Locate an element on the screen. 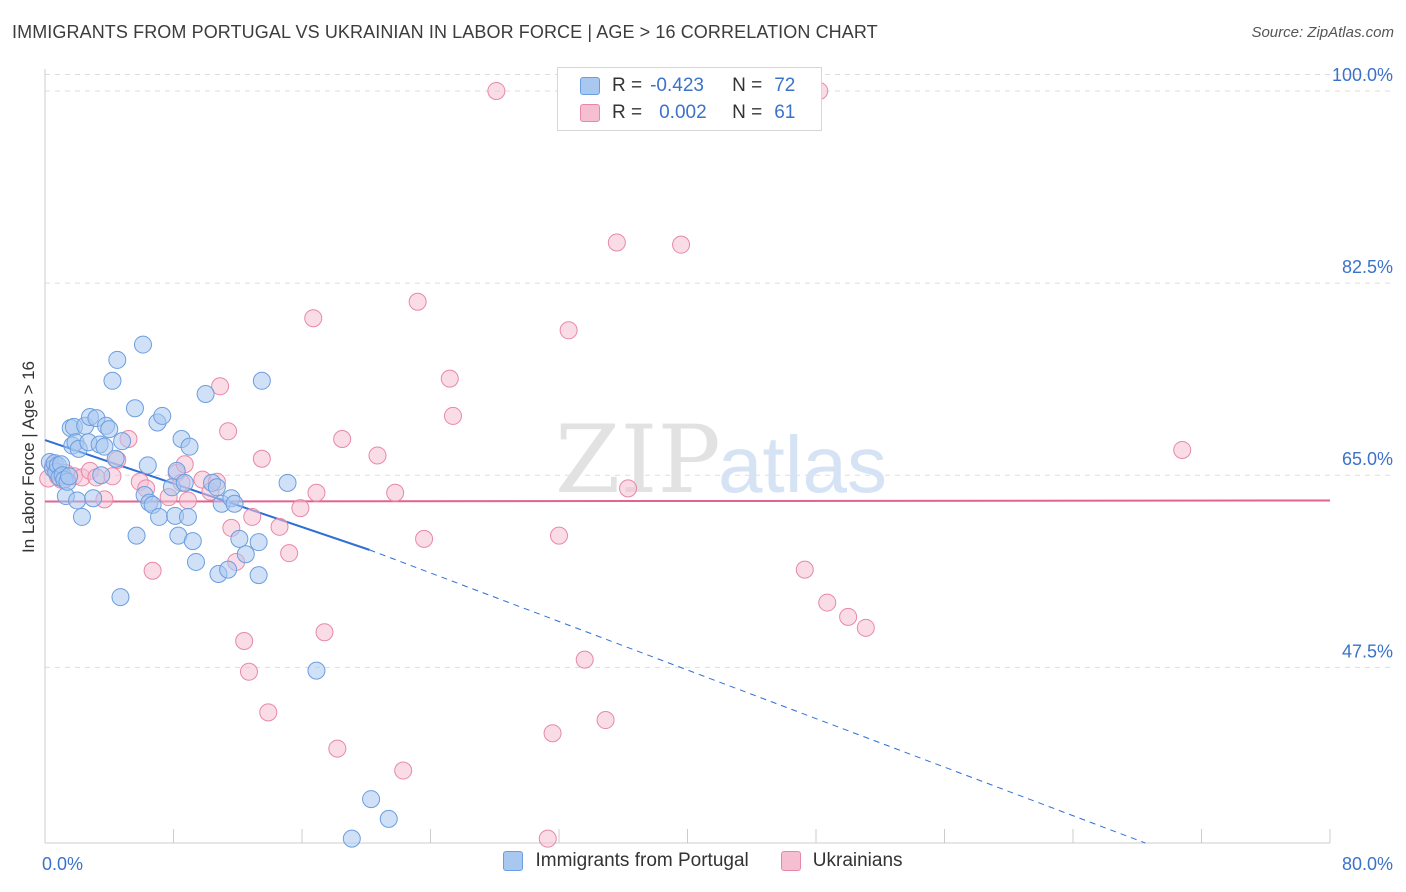 The height and width of the screenshot is (892, 1406). series-legend: Immigrants from Portugal Ukrainians is located at coordinates (703, 861).